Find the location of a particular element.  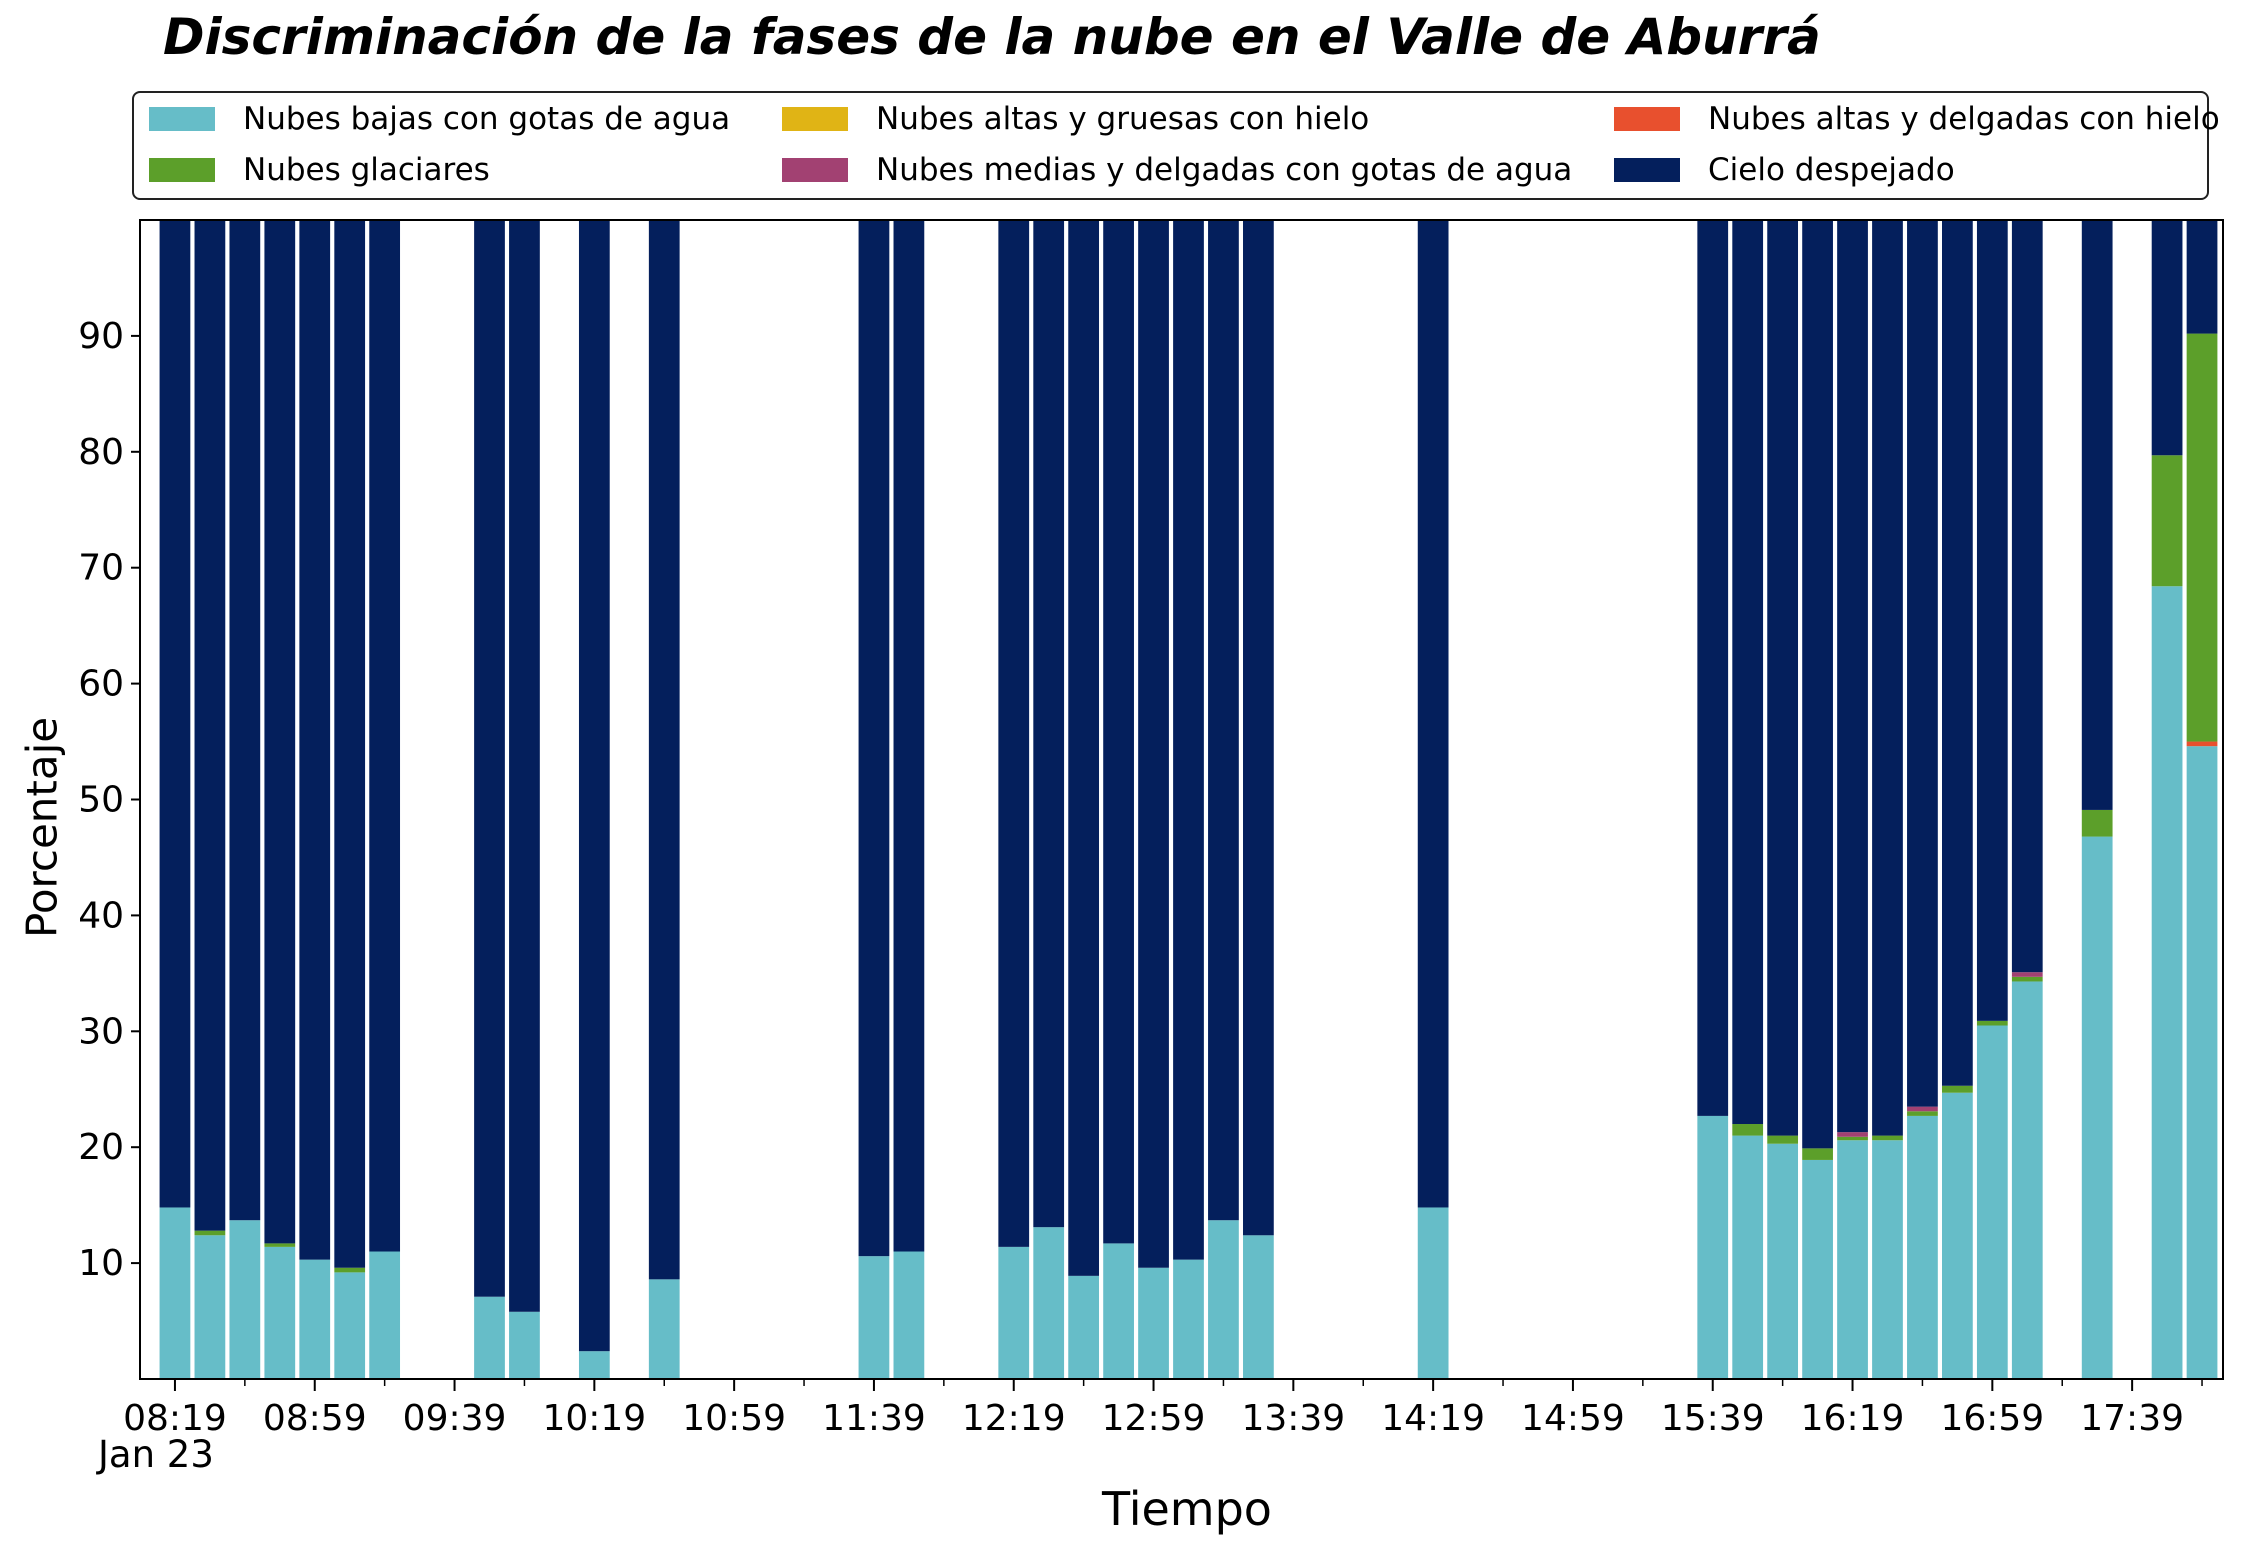

x-axis-label: Tiempo is located at coordinates (1187, 1509).